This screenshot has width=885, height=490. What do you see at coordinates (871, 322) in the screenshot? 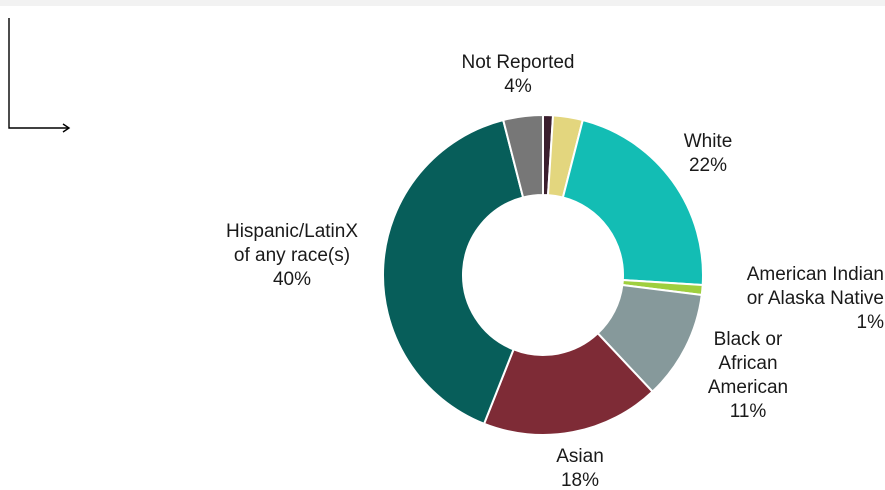
I see `slice-label-line: 1%` at bounding box center [871, 322].